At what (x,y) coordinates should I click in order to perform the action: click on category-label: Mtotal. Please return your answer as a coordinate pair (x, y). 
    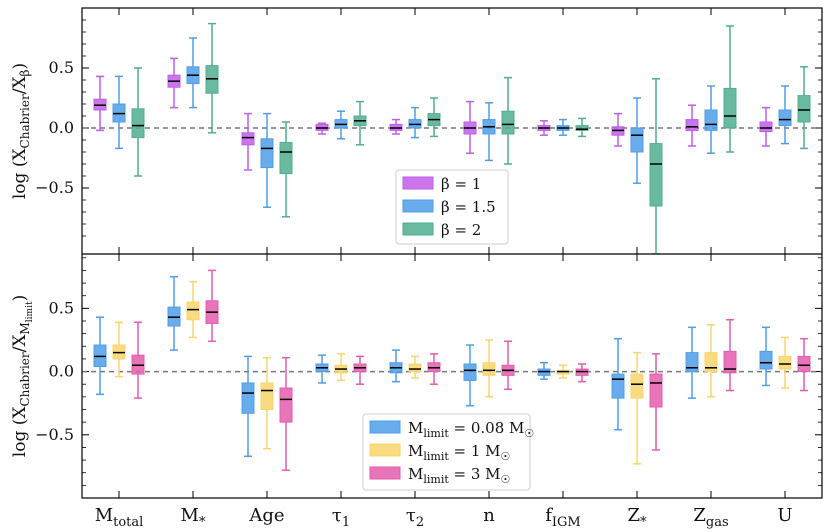
    Looking at the image, I should click on (119, 517).